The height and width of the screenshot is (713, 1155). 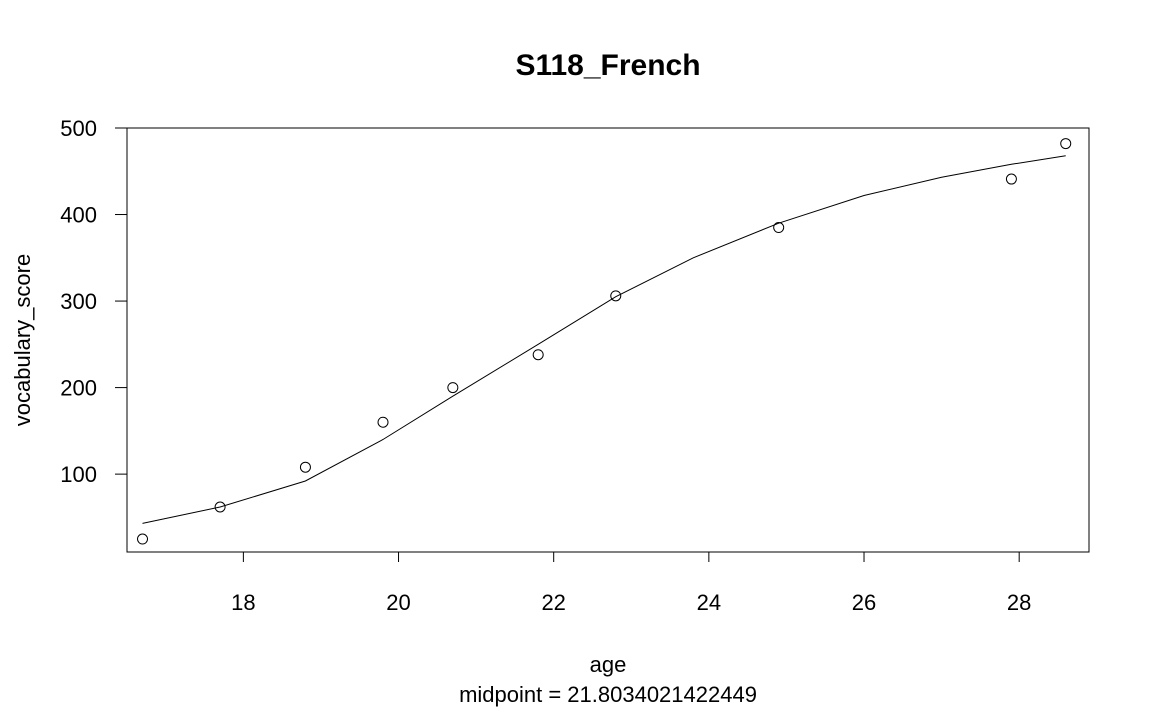 I want to click on y-tick-label: 200, so click(x=78, y=388).